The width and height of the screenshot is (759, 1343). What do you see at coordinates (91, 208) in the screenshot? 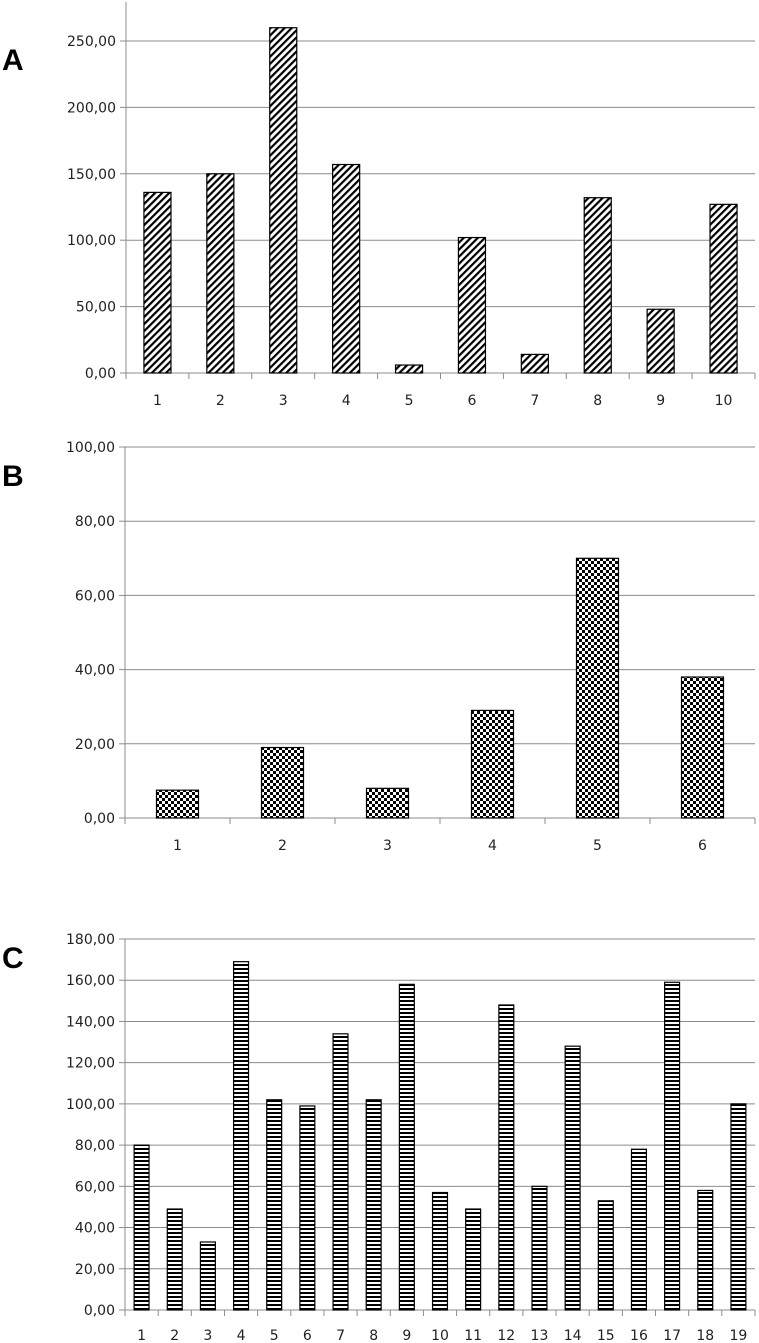
I see `panel-a-y-ticks: 0,00 50,00 100,00 150,00 200,00 250,00` at bounding box center [91, 208].